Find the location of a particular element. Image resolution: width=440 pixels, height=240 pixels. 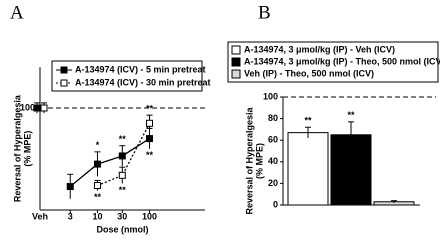

legend-label: Veh (IP) - Theo, 500 nmol (ICV) is located at coordinates (309, 73).